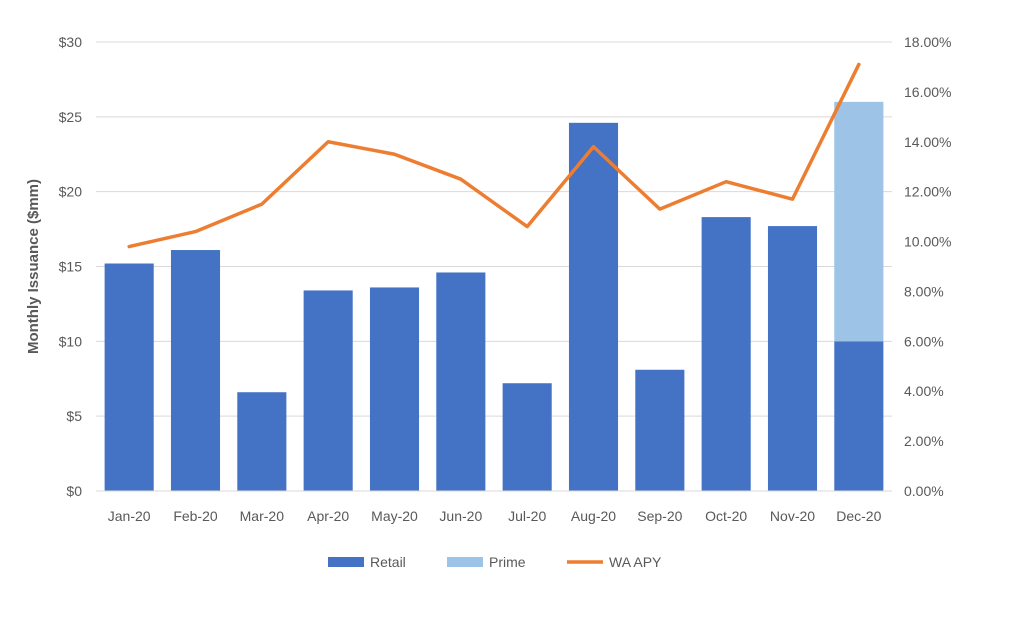  I want to click on x-tick-label: Feb-20, so click(195, 516).